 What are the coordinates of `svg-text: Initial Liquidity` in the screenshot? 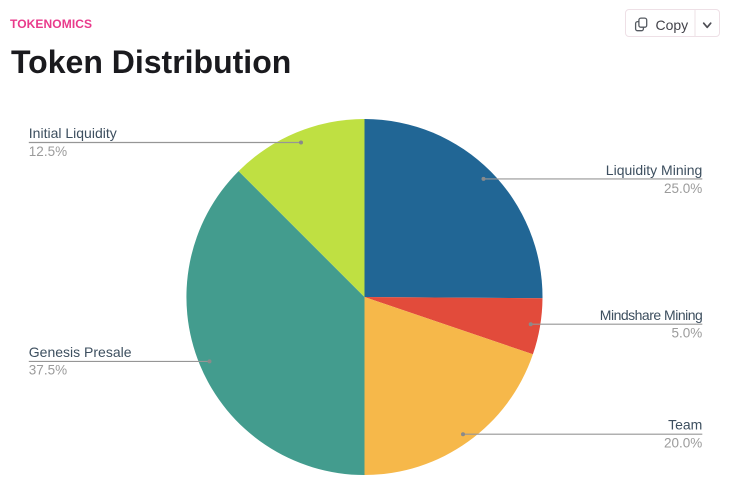 It's located at (73, 133).